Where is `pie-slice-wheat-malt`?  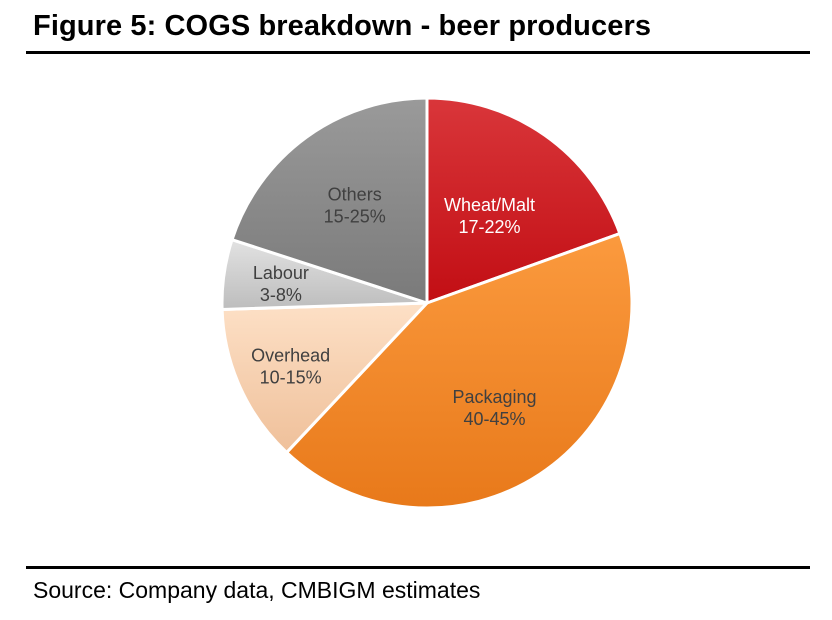
pie-slice-wheat-malt is located at coordinates (523, 200).